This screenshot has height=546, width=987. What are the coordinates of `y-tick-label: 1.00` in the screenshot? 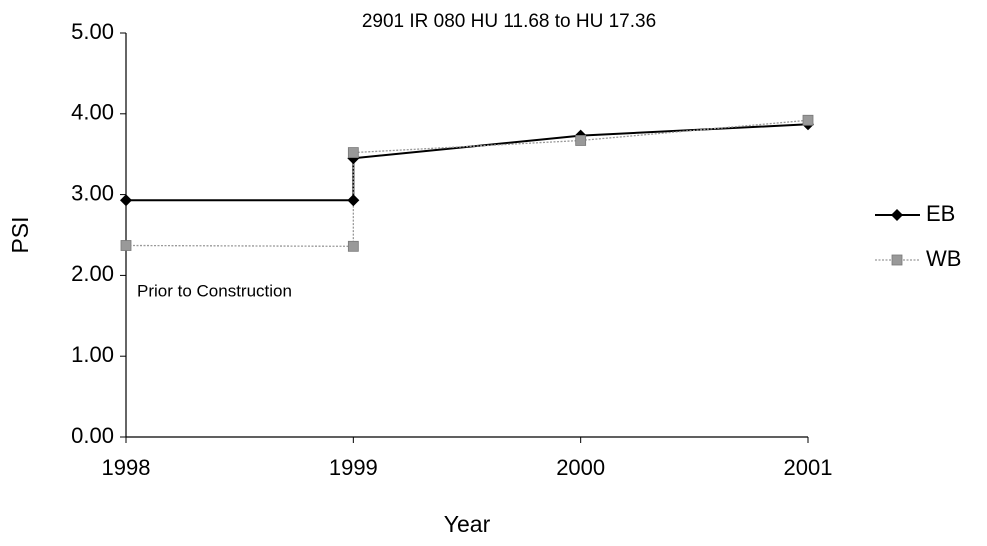 It's located at (92, 354).